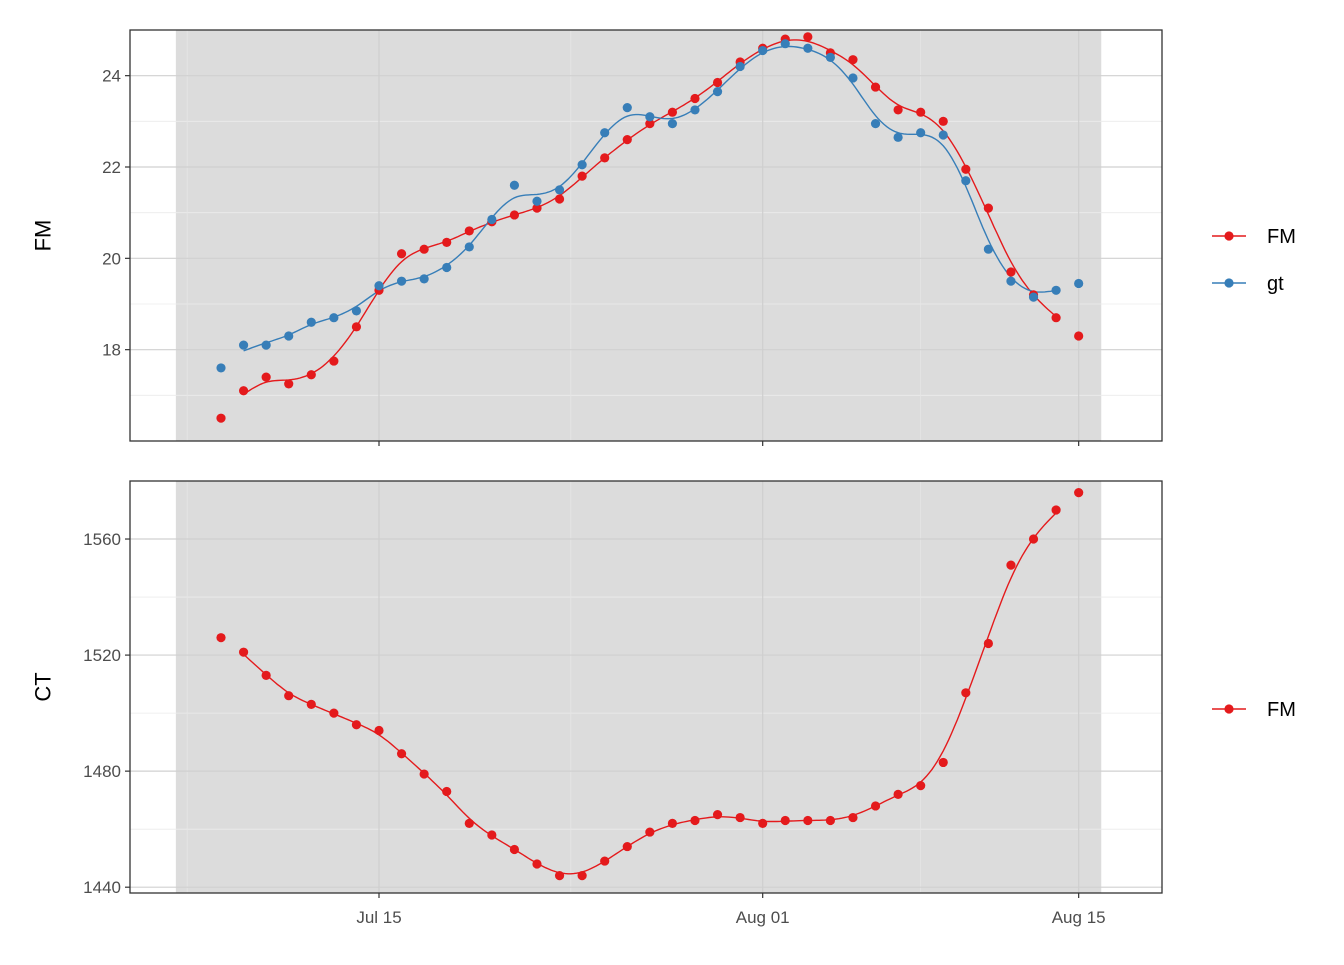 The image size is (1344, 965). Describe the element at coordinates (43, 236) in the screenshot. I see `y-axis-title: FM` at that location.